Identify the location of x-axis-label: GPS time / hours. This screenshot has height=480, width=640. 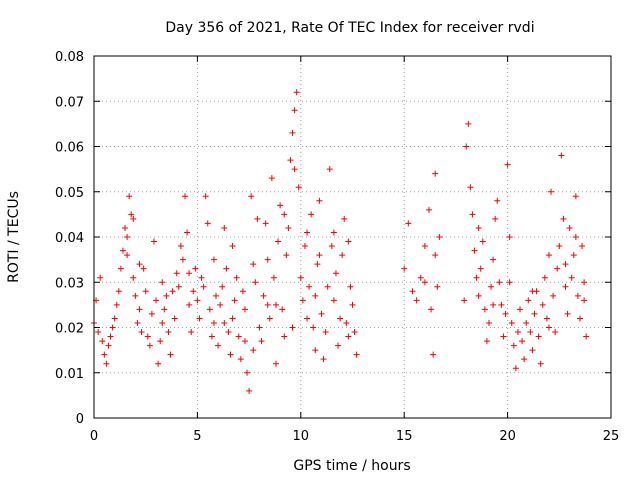
(351, 466).